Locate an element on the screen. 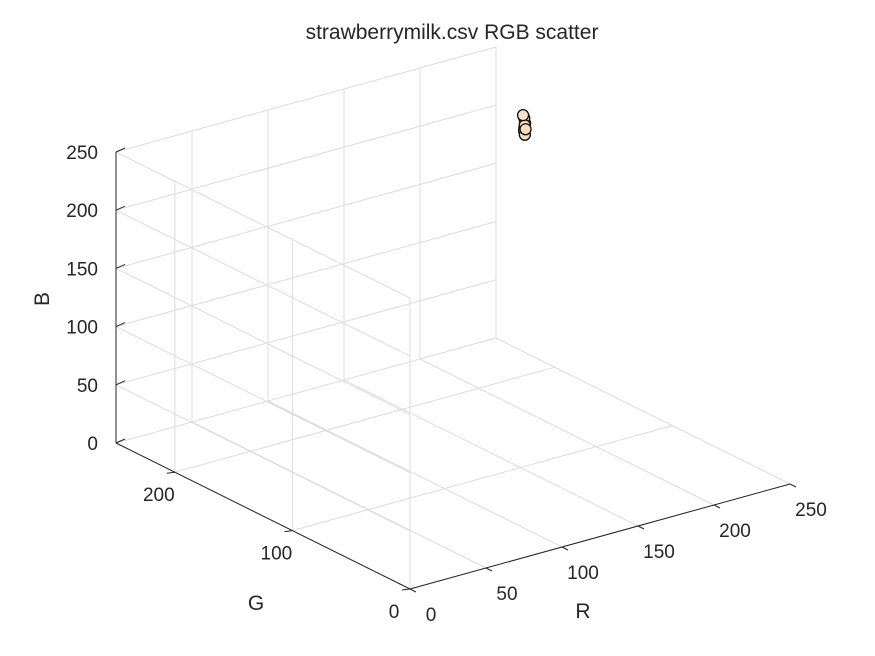  z-tick-label: 100 is located at coordinates (82, 328).